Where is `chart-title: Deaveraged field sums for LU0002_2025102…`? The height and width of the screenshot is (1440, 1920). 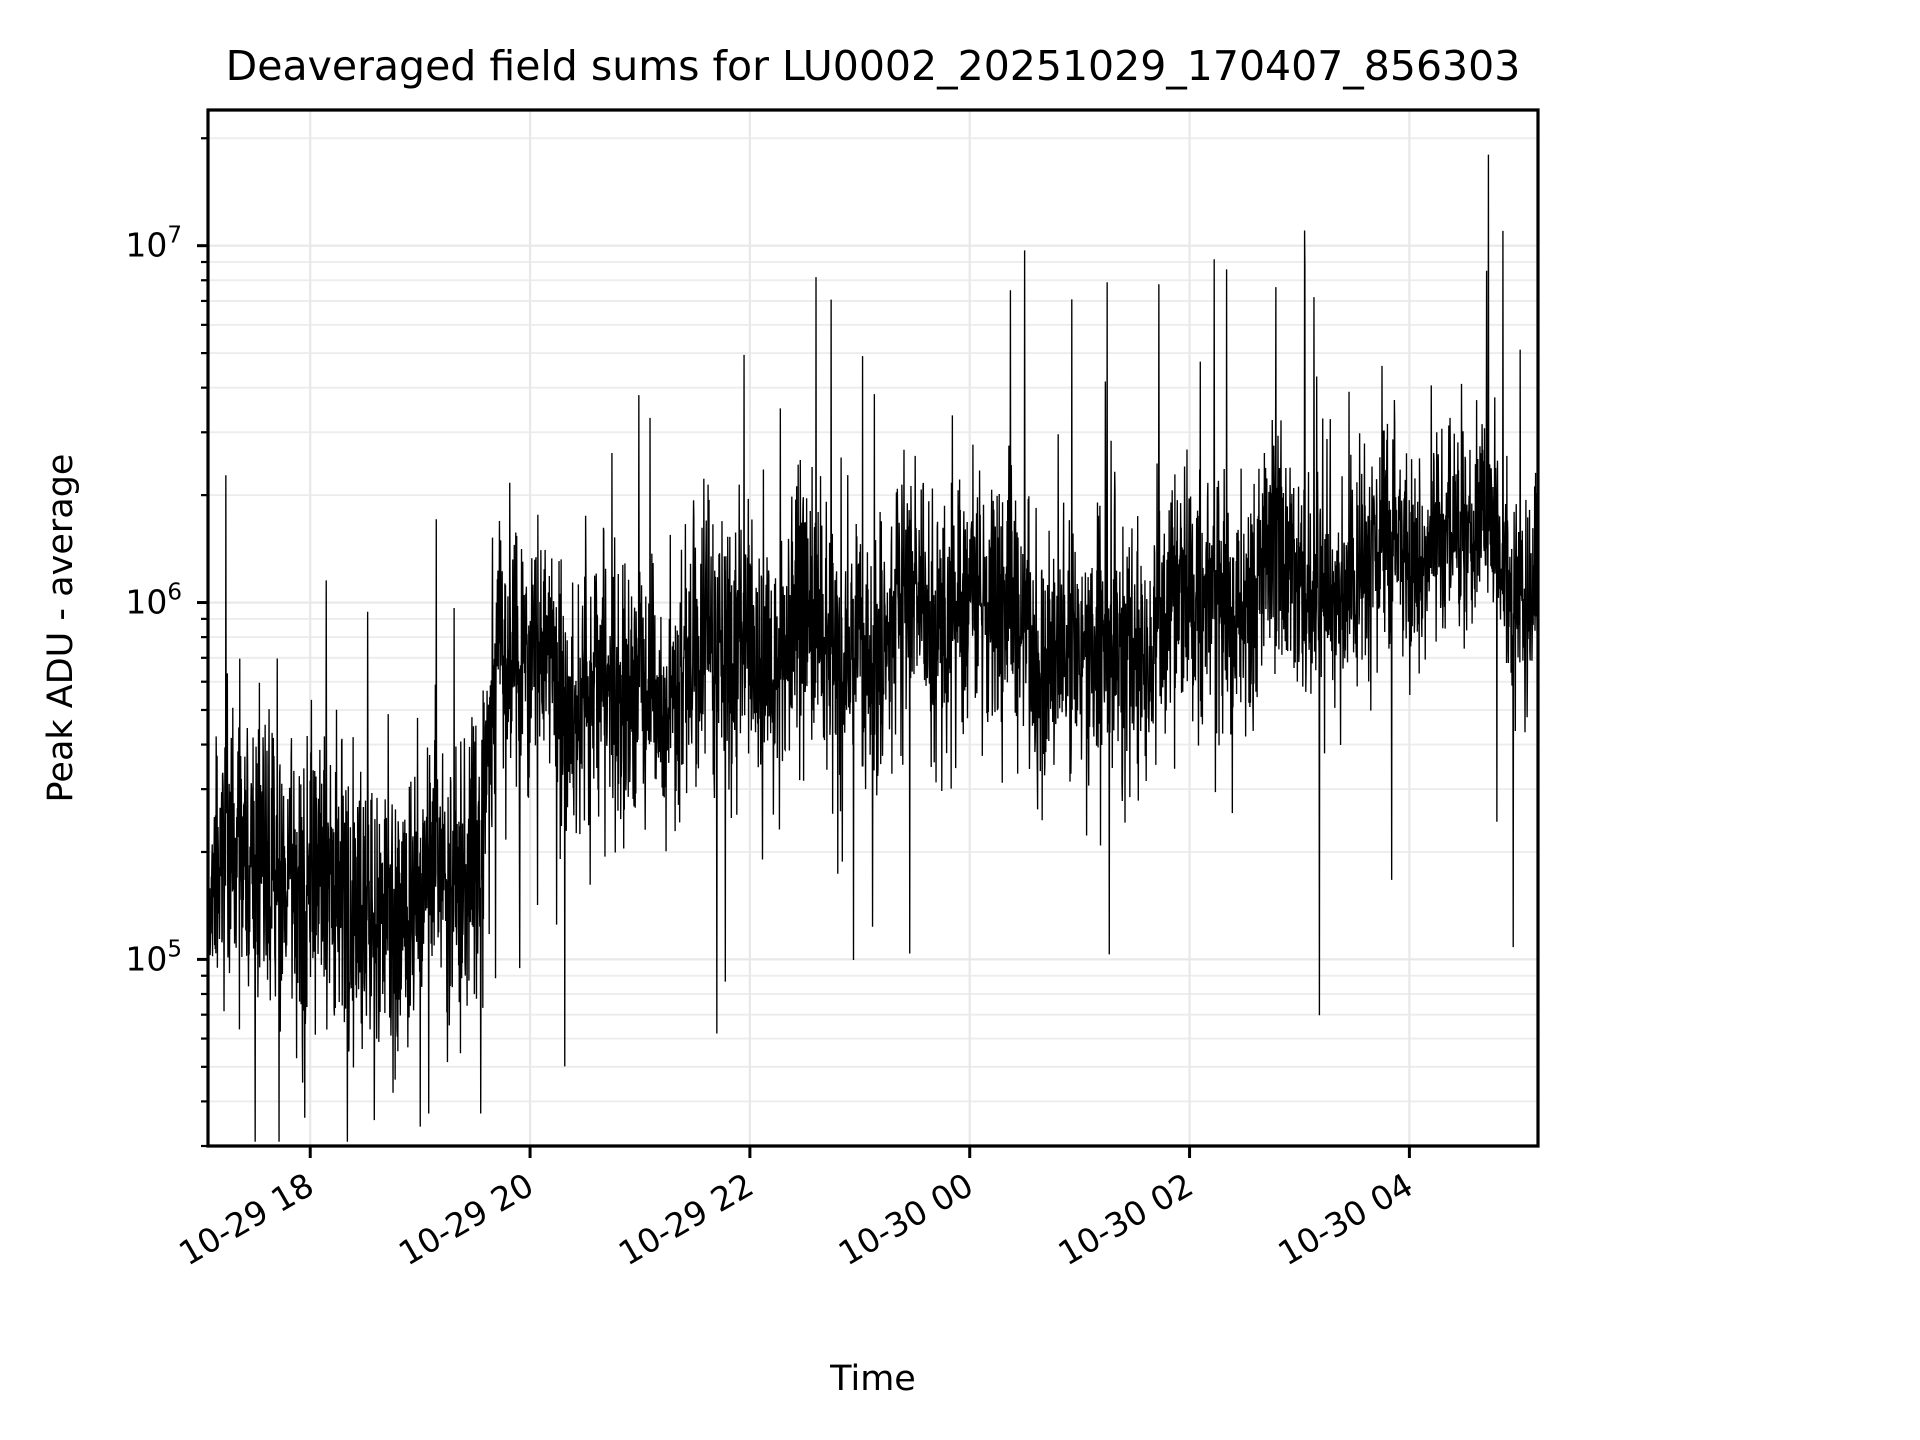 chart-title: Deaveraged field sums for LU0002_2025102… is located at coordinates (873, 66).